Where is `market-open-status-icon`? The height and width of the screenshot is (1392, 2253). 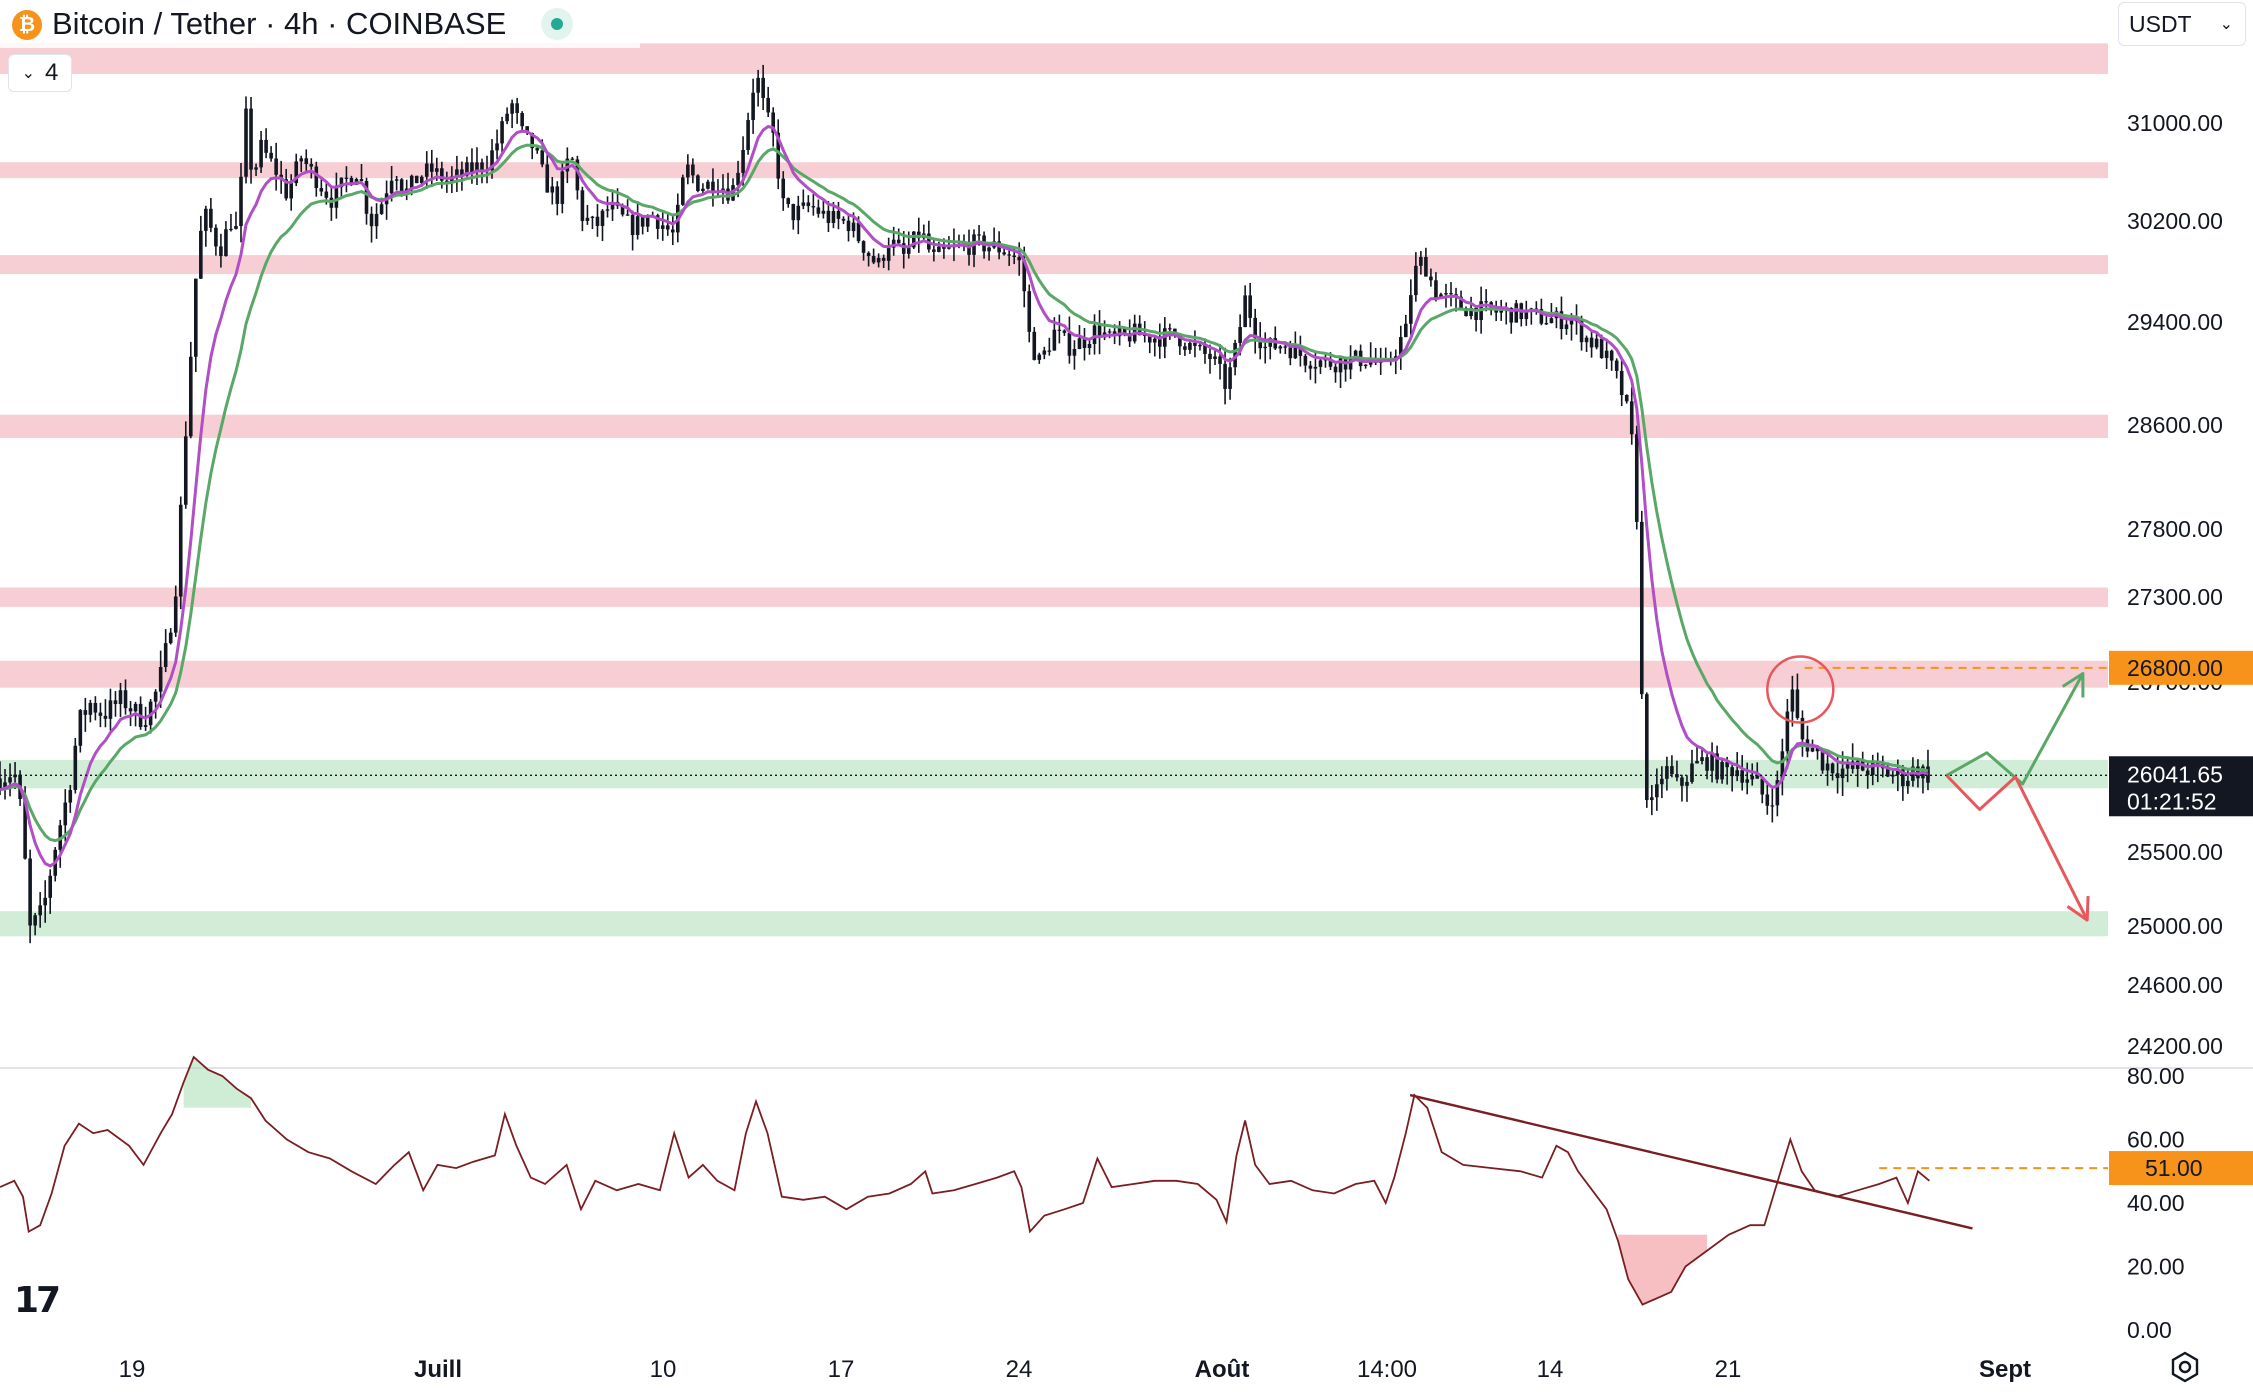
market-open-status-icon is located at coordinates (557, 24).